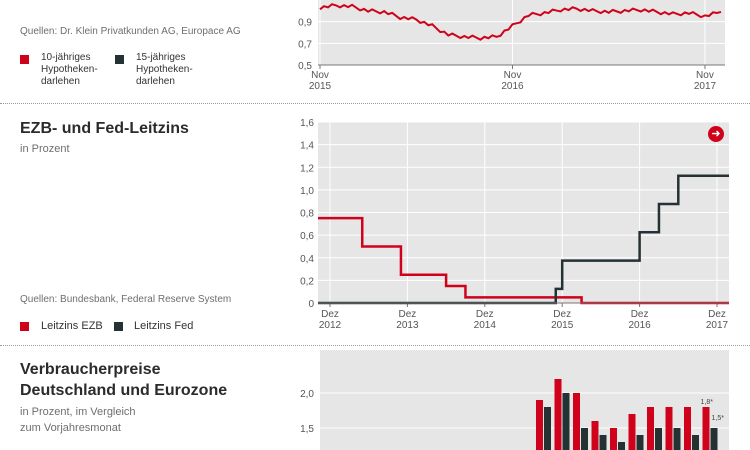 The width and height of the screenshot is (750, 450). I want to click on chart2-x-tick-year: 2012, so click(330, 325).